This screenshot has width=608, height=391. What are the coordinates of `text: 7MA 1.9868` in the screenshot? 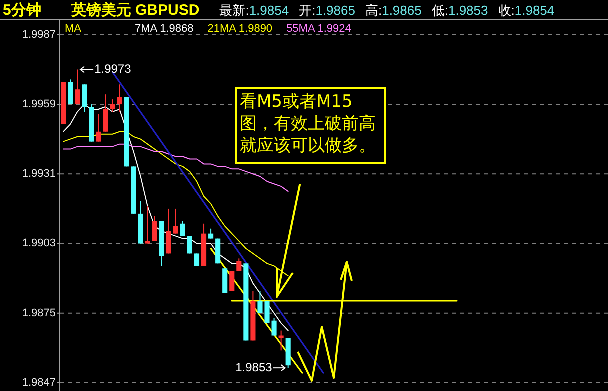 It's located at (164, 29).